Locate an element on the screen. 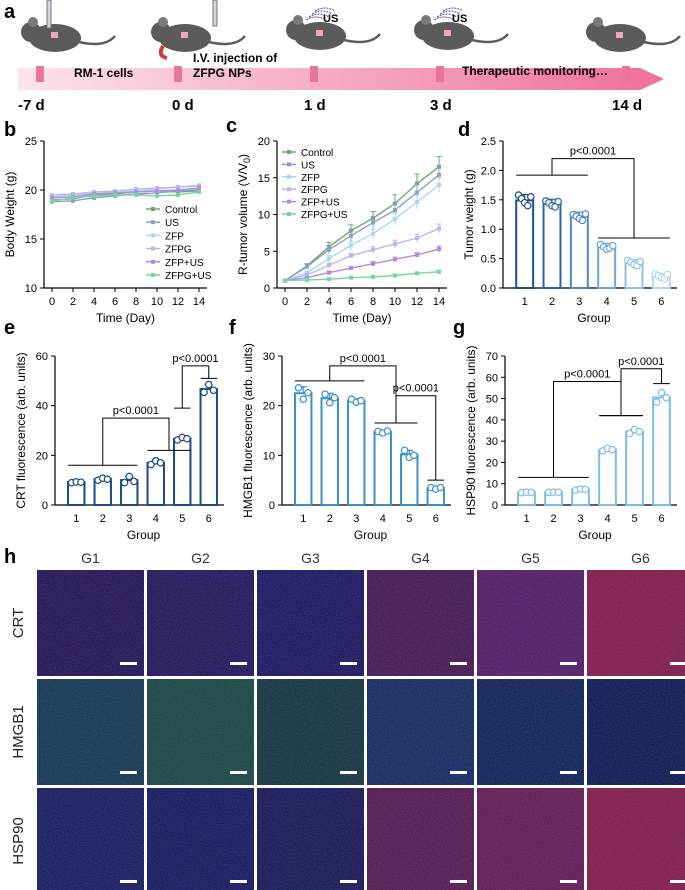 The height and width of the screenshot is (890, 685). x-tick-label: 8 is located at coordinates (136, 302).